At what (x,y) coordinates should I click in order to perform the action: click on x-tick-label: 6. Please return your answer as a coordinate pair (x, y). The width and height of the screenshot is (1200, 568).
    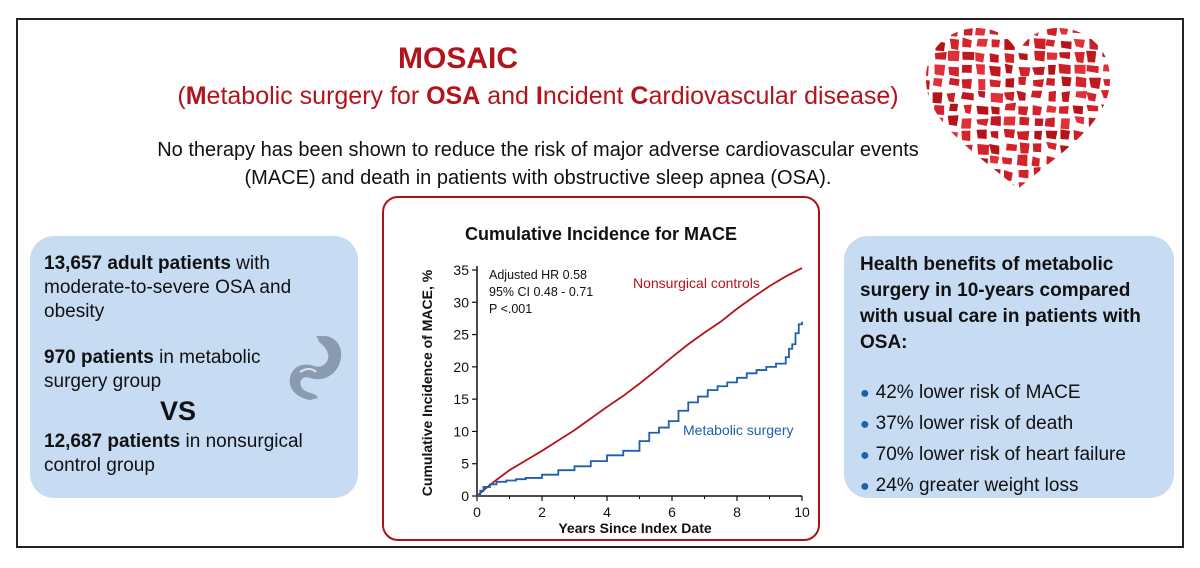
    Looking at the image, I should click on (672, 512).